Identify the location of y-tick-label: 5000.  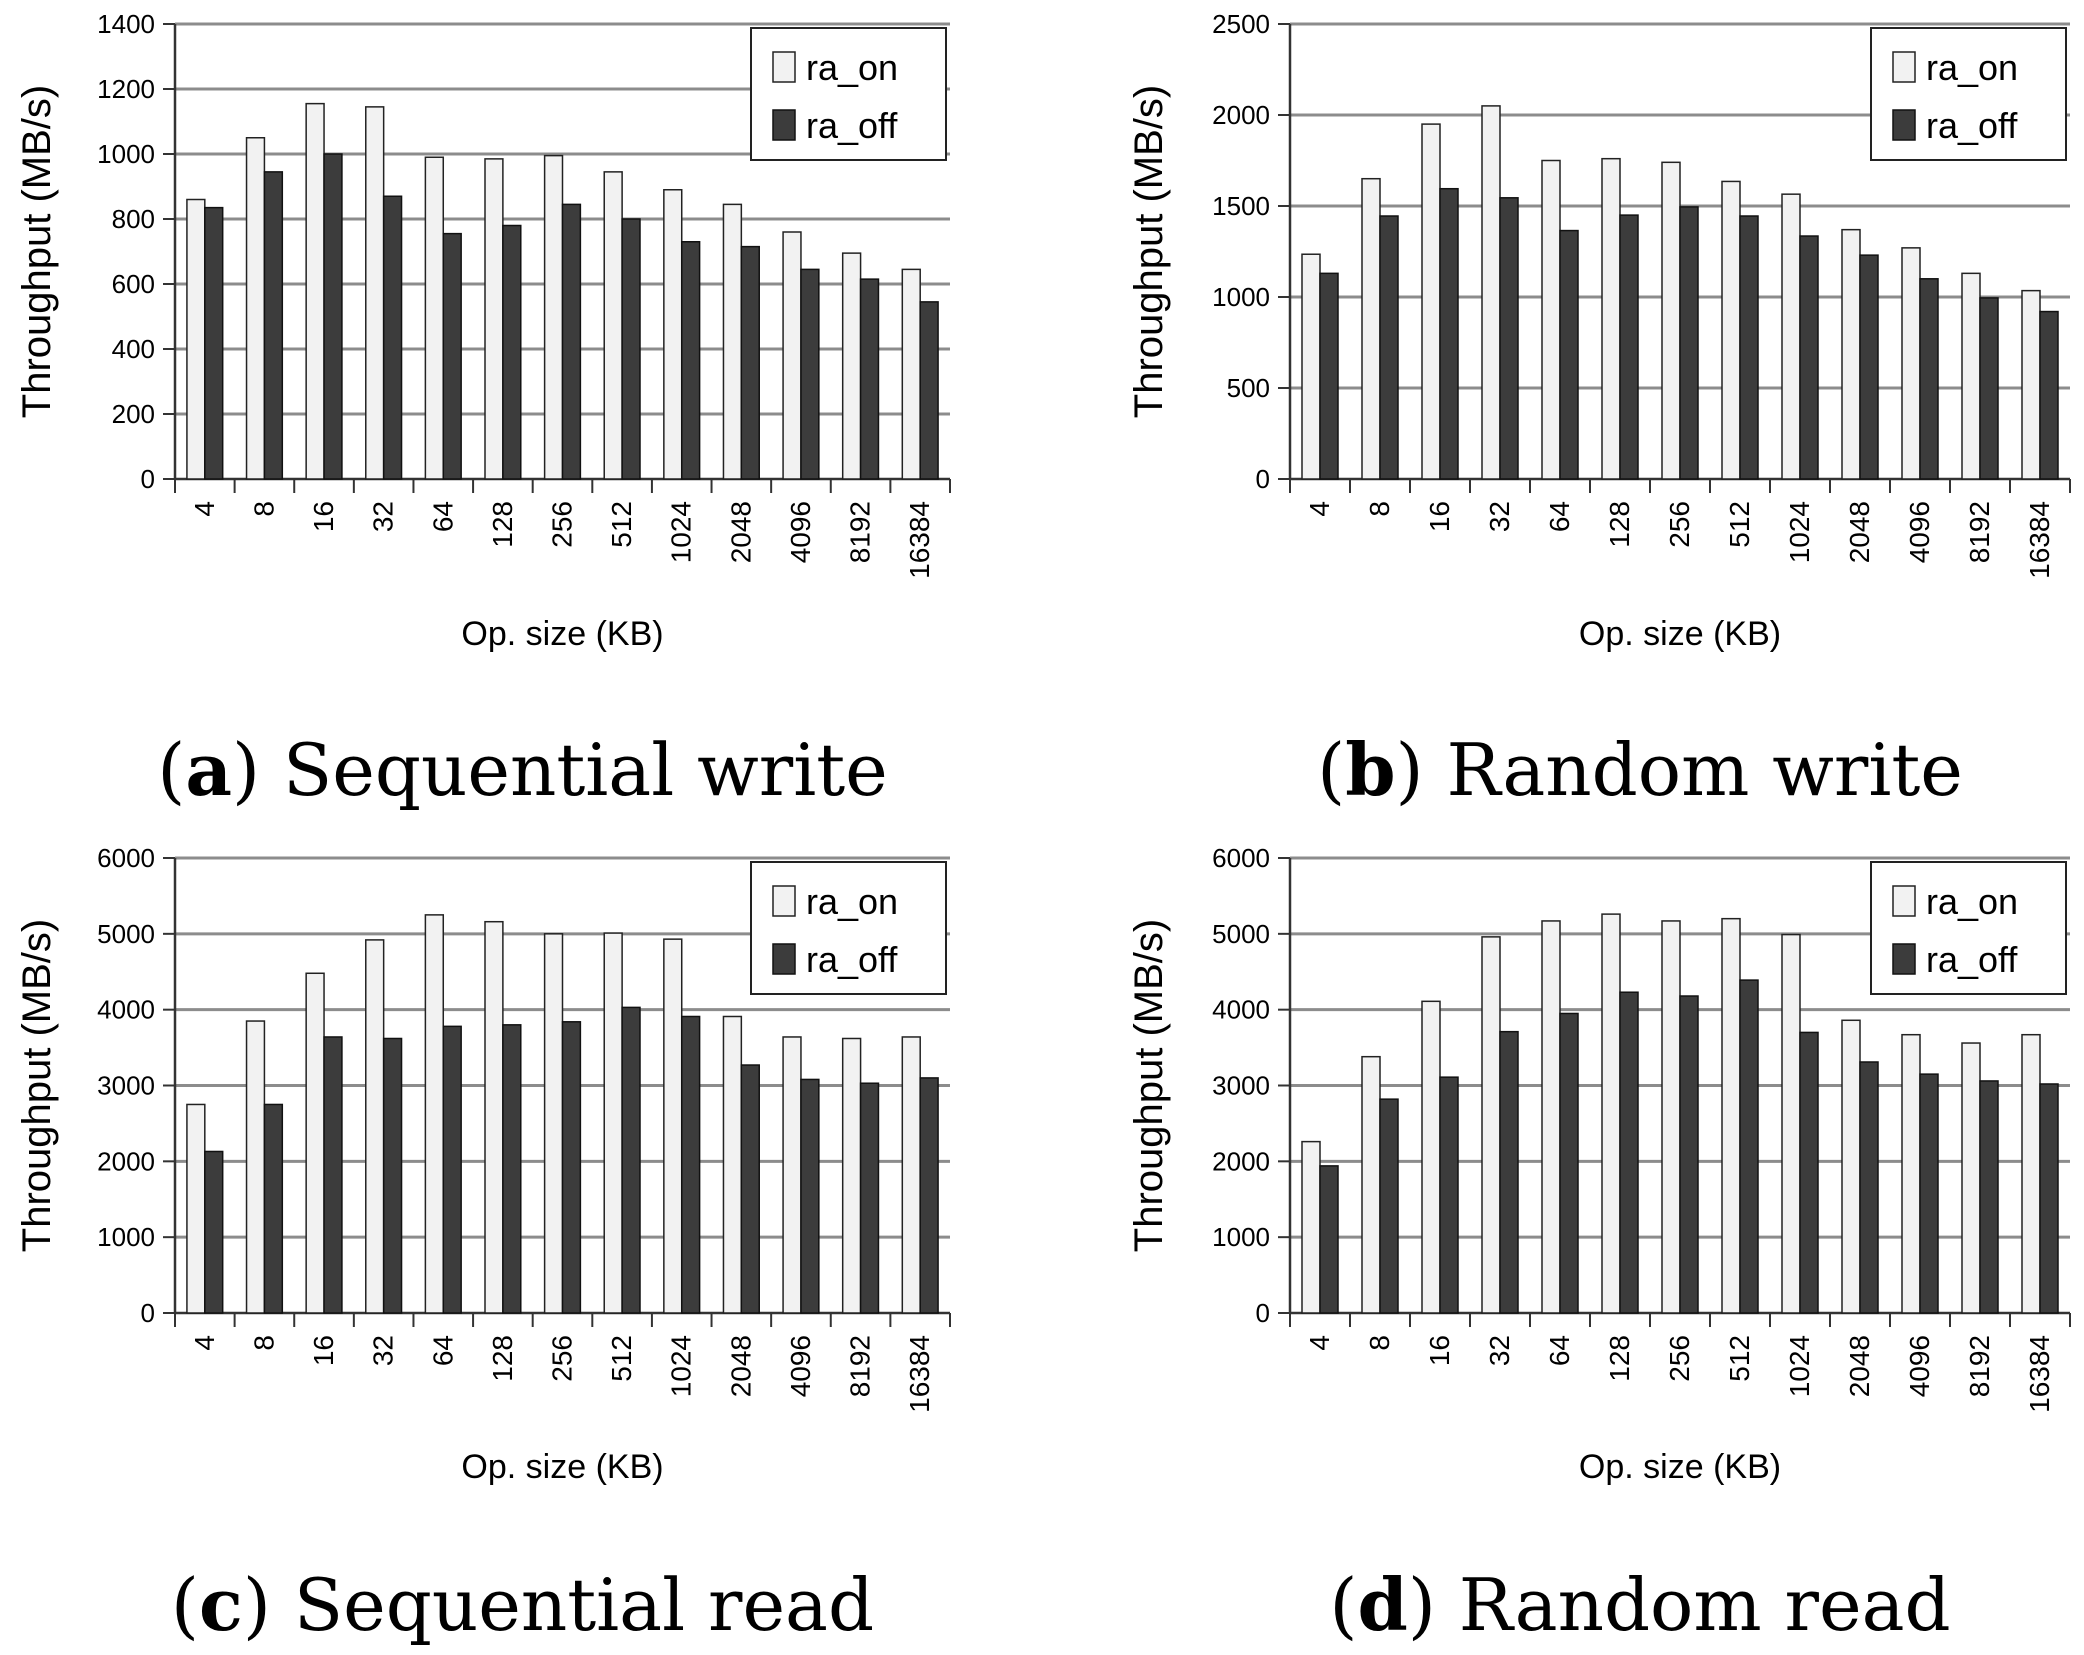
(1241, 934).